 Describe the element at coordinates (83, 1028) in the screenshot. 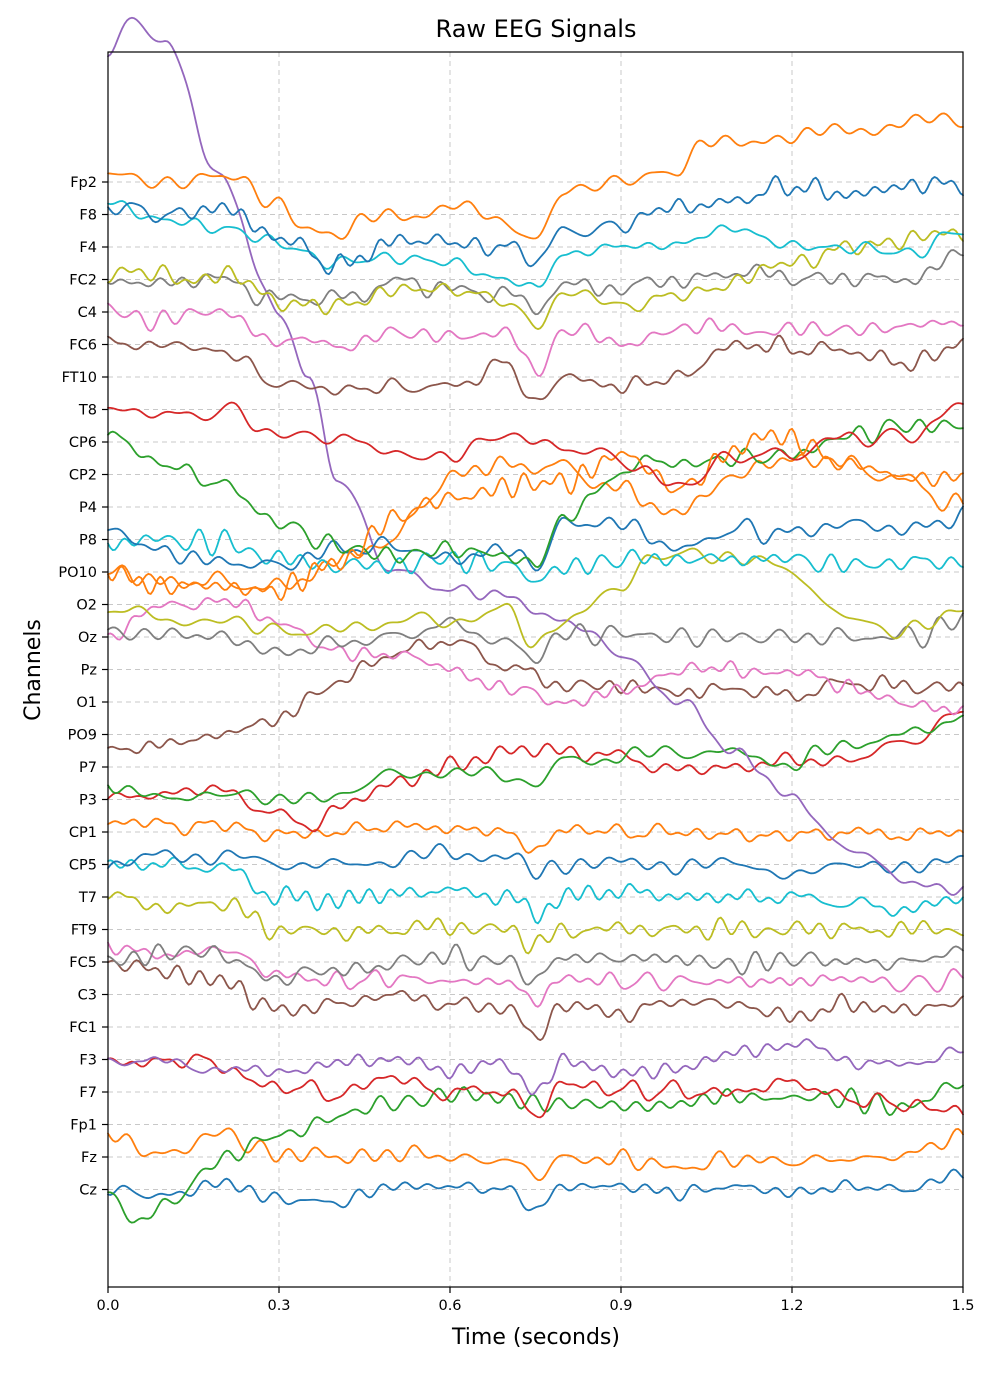

I see `y-tick-label-fc1: FC1` at that location.